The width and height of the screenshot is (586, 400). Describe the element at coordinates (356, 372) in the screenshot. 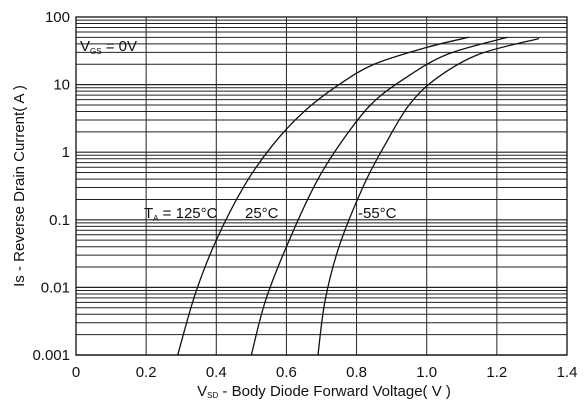

I see `x-tick-label: 0.8` at that location.